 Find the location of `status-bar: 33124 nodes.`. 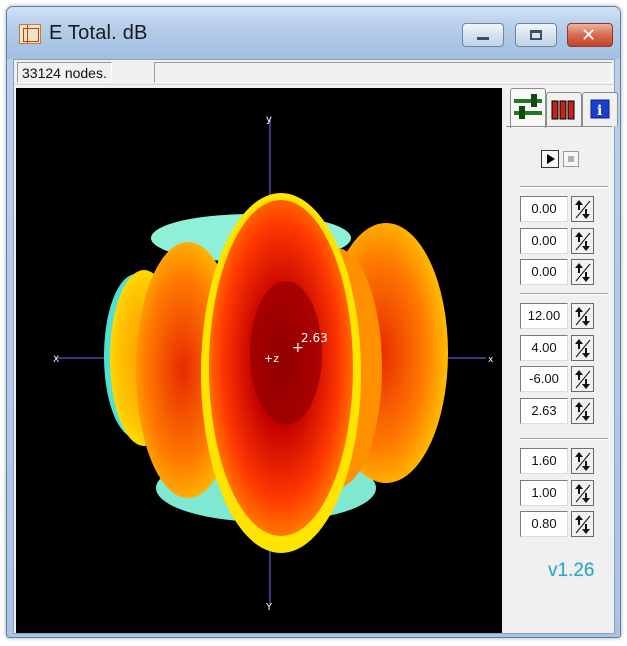

status-bar: 33124 nodes. is located at coordinates (314, 72).